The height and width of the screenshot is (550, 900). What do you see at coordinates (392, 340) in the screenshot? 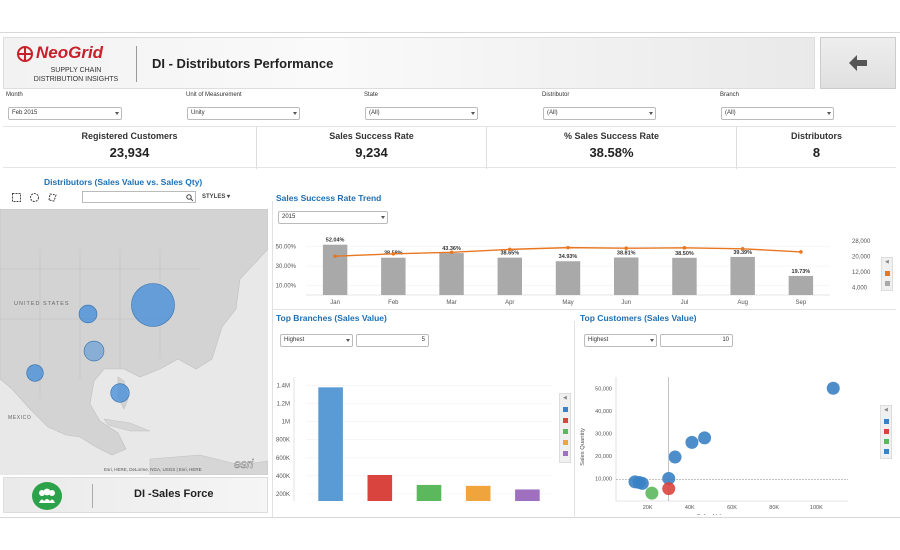
I see `branches-count-input: 5` at bounding box center [392, 340].